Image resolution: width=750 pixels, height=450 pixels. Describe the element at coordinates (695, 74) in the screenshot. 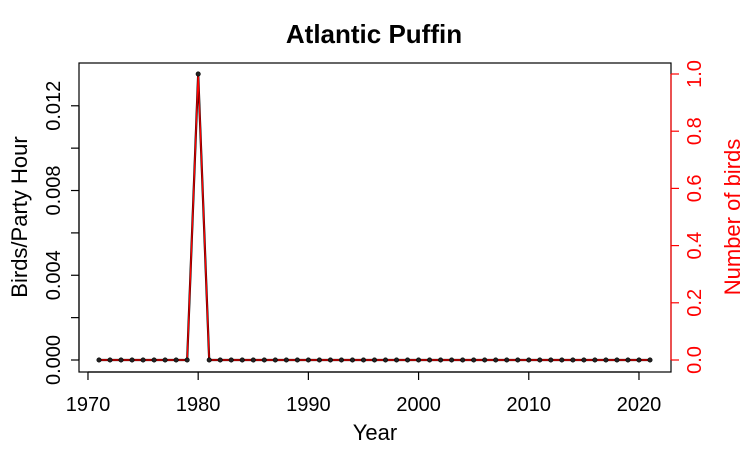

I see `y-right-tick-label: 1.0` at that location.